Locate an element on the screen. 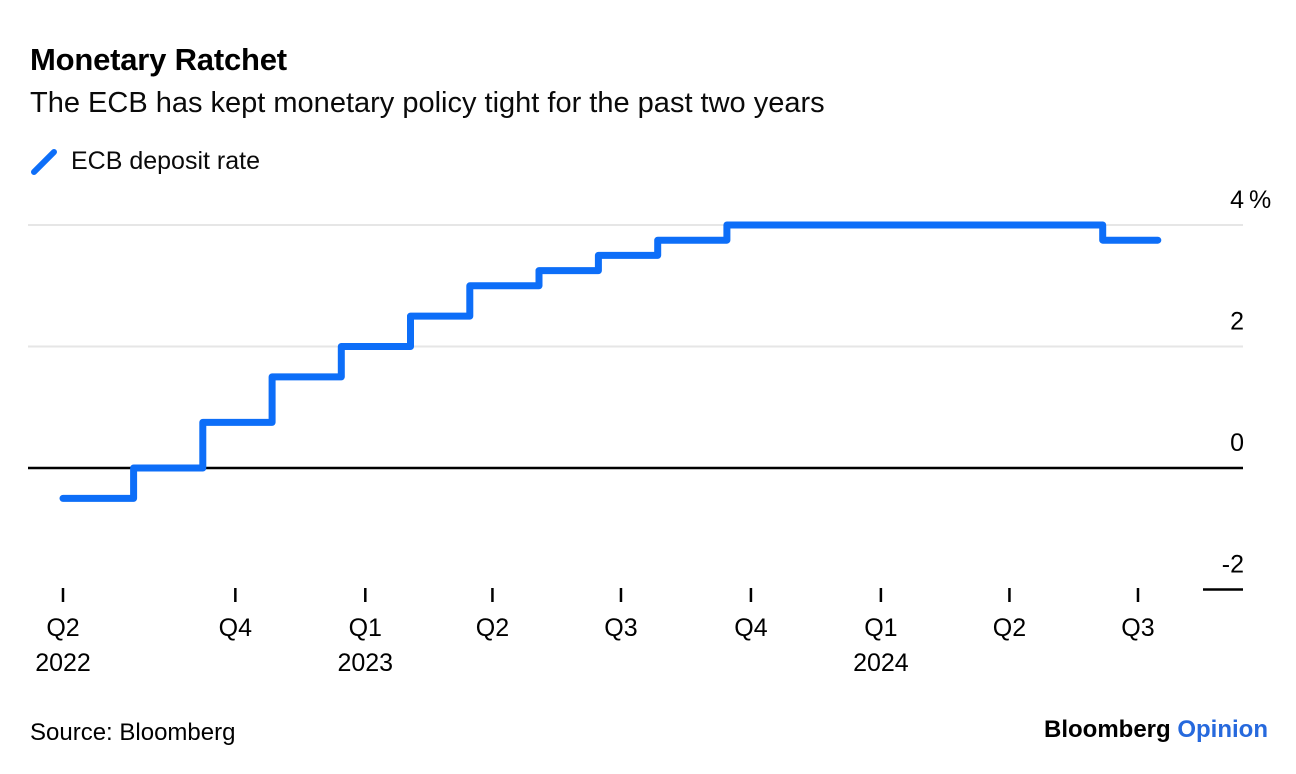 This screenshot has height=774, width=1296. y-axis-label: 0 is located at coordinates (1237, 443).